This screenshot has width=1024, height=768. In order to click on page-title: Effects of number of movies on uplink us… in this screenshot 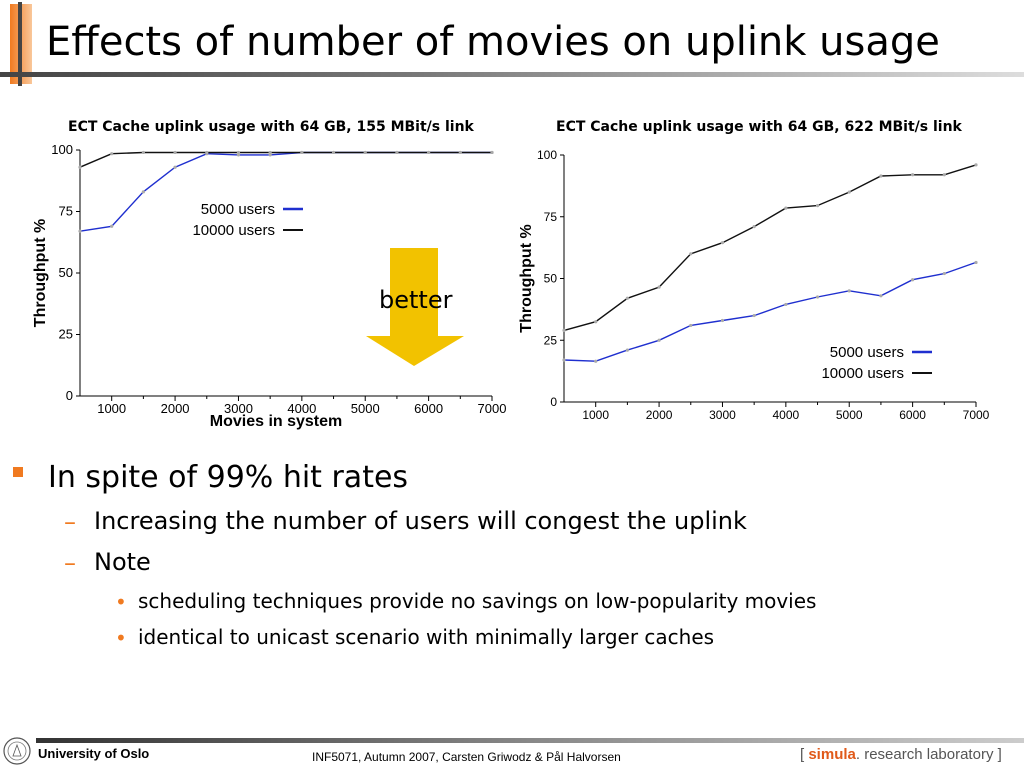, I will do `click(493, 42)`.